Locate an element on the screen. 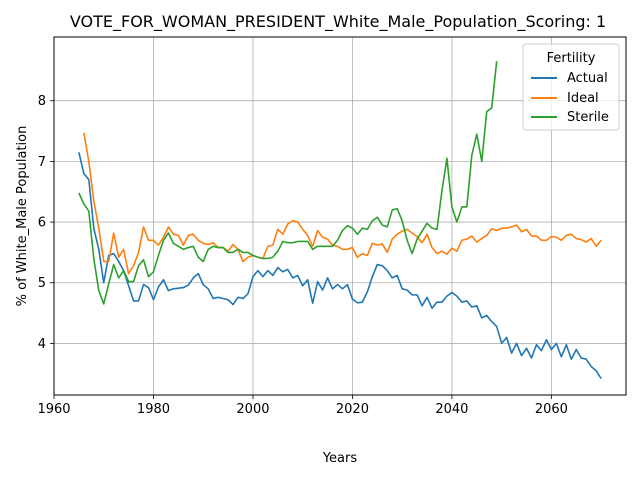 The width and height of the screenshot is (640, 480). legend: Fertility Actual Ideal Sterile is located at coordinates (571, 87).